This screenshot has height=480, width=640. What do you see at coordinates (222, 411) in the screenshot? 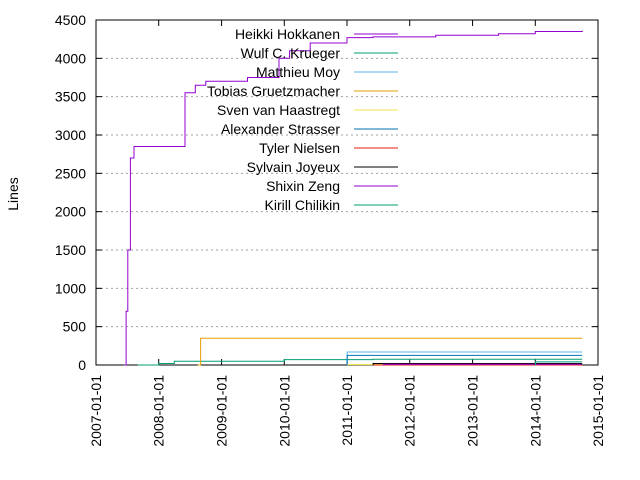
I see `x-tick-label: 2009-01-01` at bounding box center [222, 411].